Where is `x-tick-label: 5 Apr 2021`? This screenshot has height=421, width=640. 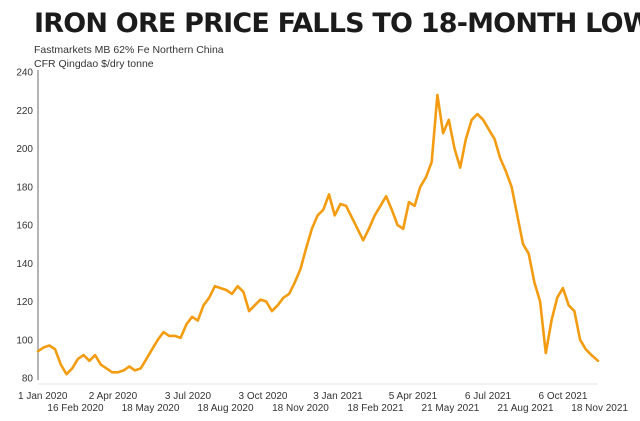
x-tick-label: 5 Apr 2021 is located at coordinates (413, 396).